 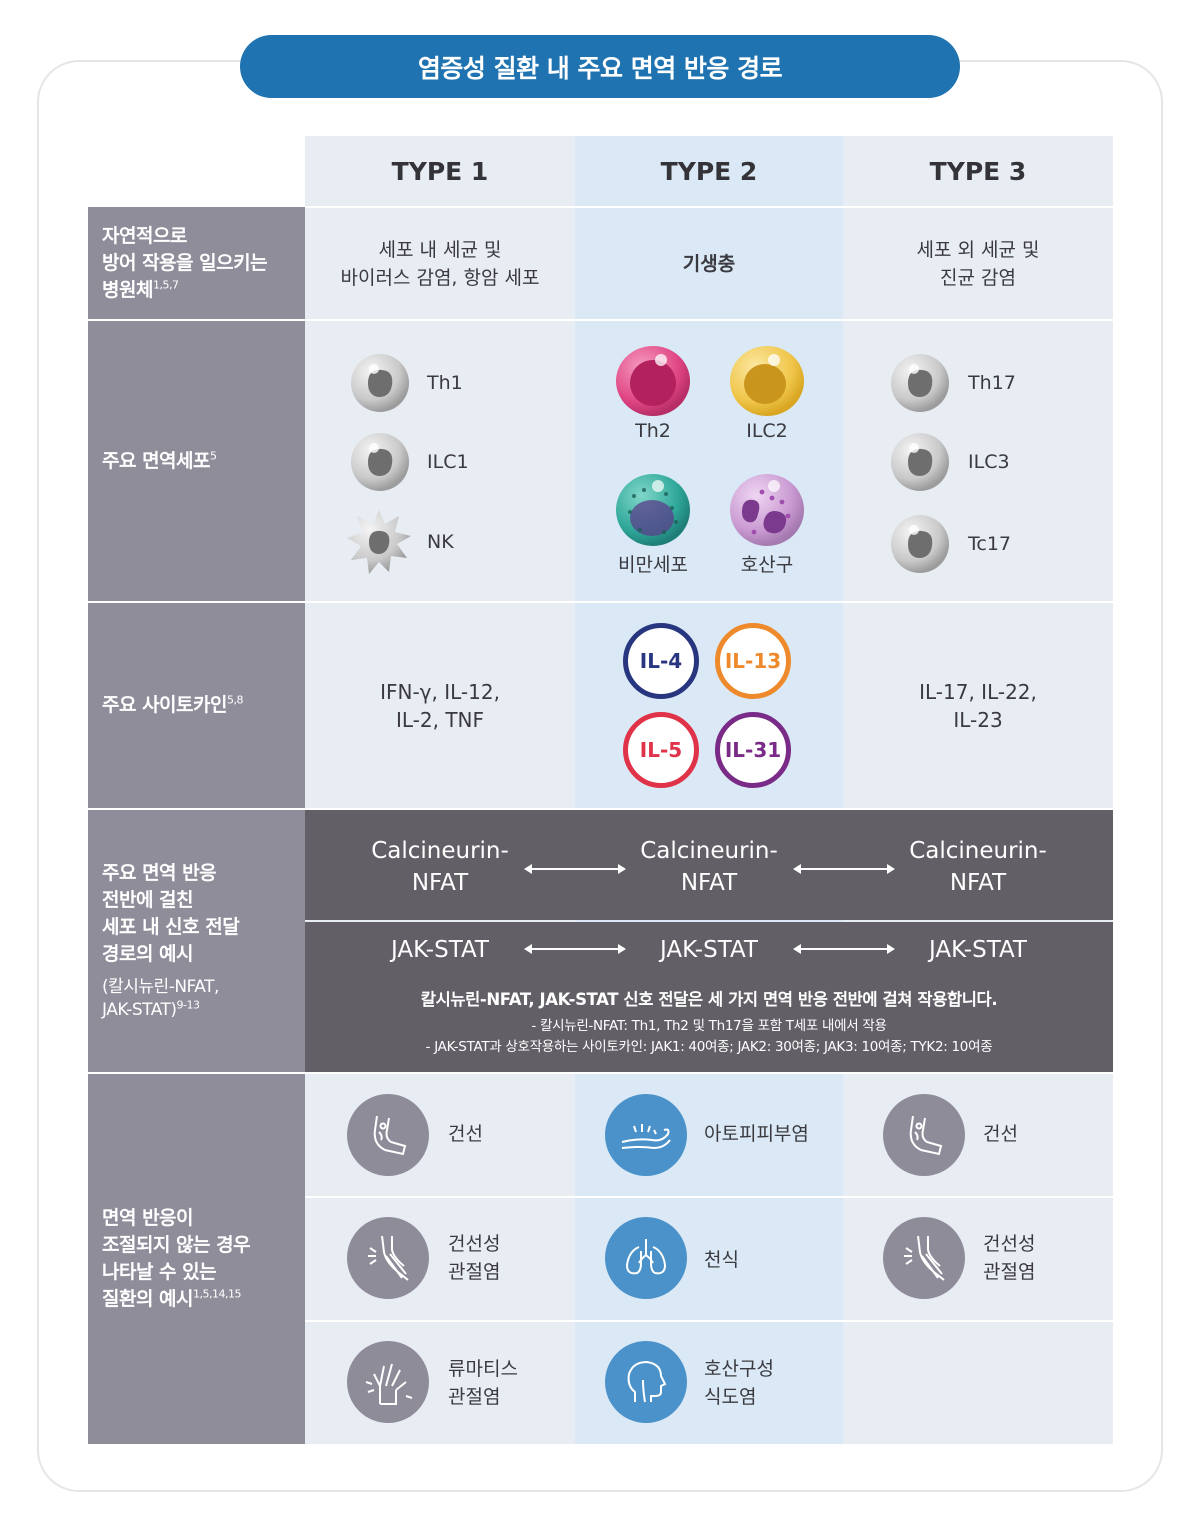 What do you see at coordinates (978, 705) in the screenshot?
I see `cytokines-type3: IL-17, IL-22, IL-23` at bounding box center [978, 705].